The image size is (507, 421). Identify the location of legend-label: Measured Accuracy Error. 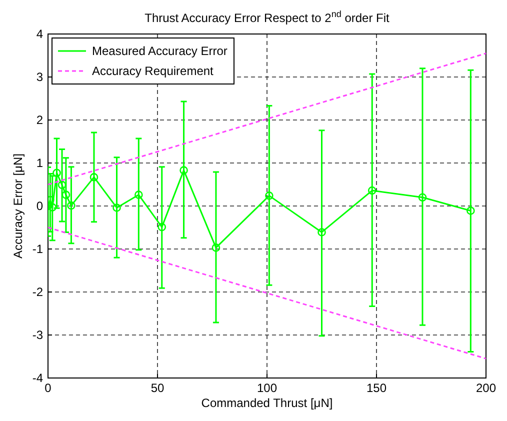
(160, 51).